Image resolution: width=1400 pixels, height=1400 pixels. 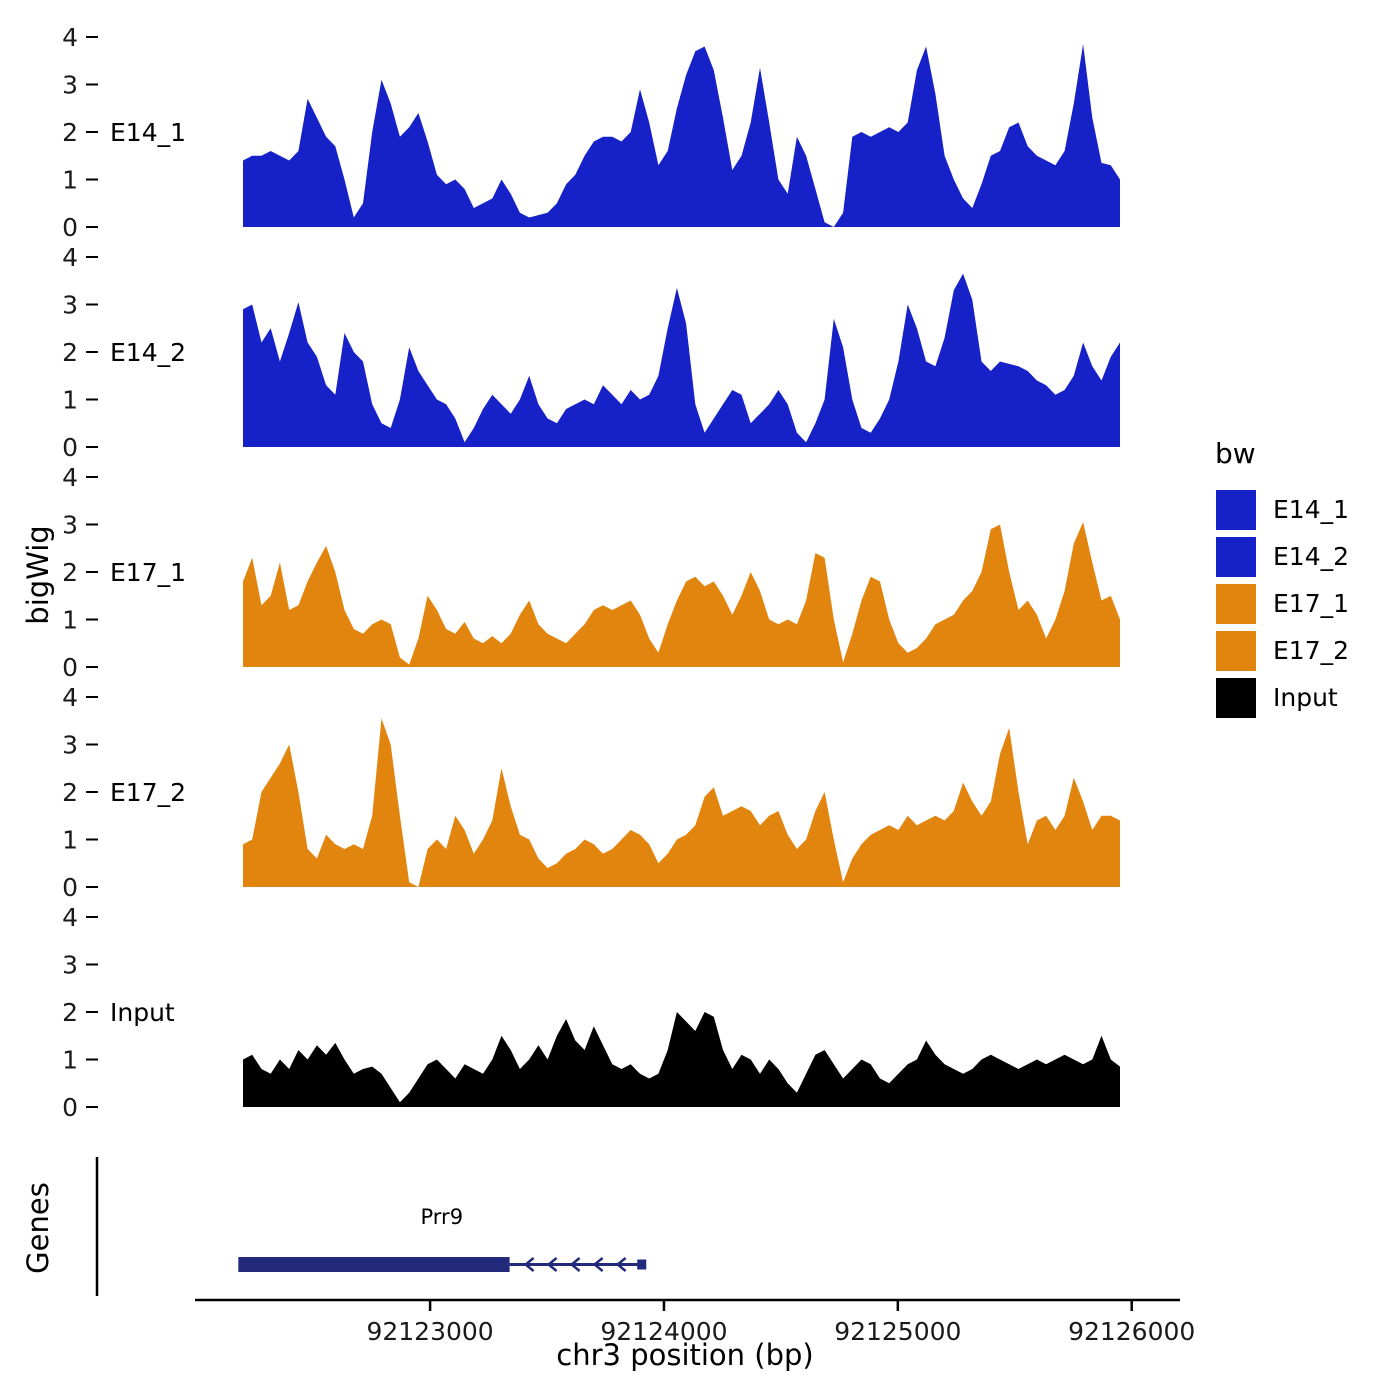 What do you see at coordinates (142, 1012) in the screenshot?
I see `track-label-Input: Input` at bounding box center [142, 1012].